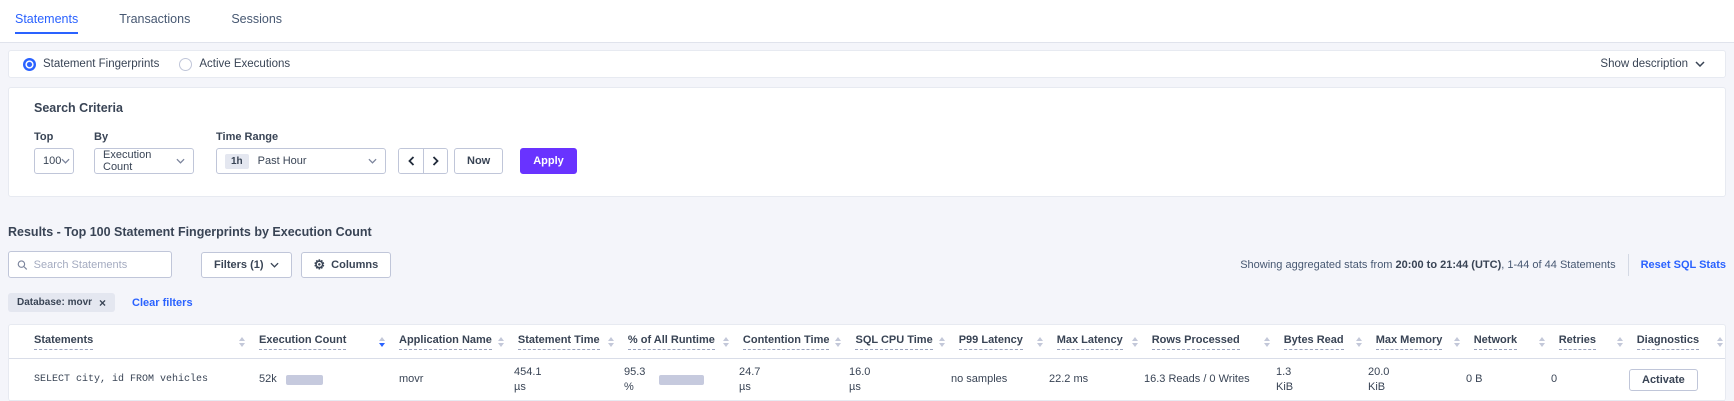  I want to click on column-header-statement-time: Statement Time, so click(567, 342).